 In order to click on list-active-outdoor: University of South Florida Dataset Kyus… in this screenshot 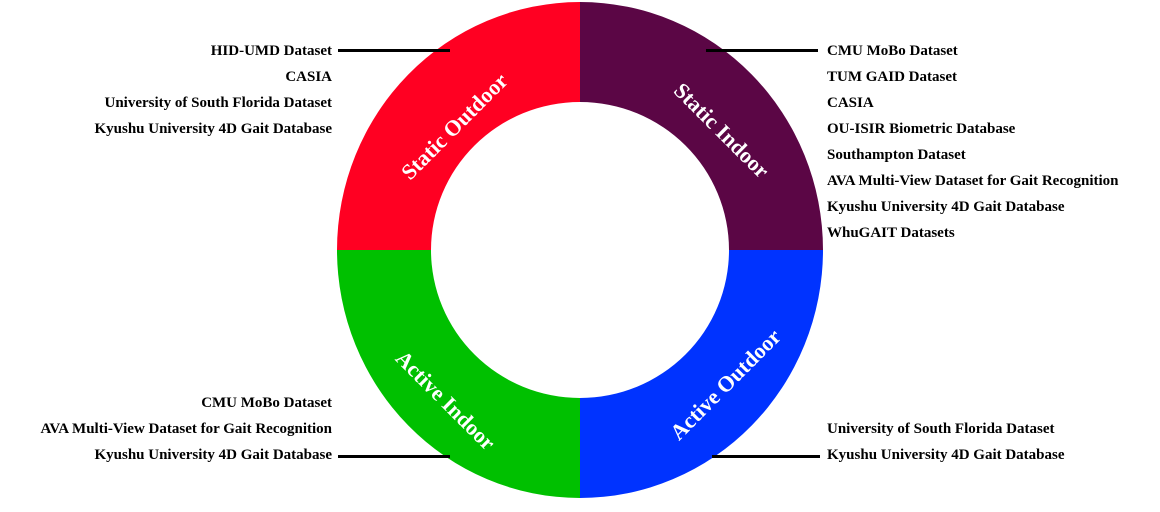, I will do `click(946, 442)`.